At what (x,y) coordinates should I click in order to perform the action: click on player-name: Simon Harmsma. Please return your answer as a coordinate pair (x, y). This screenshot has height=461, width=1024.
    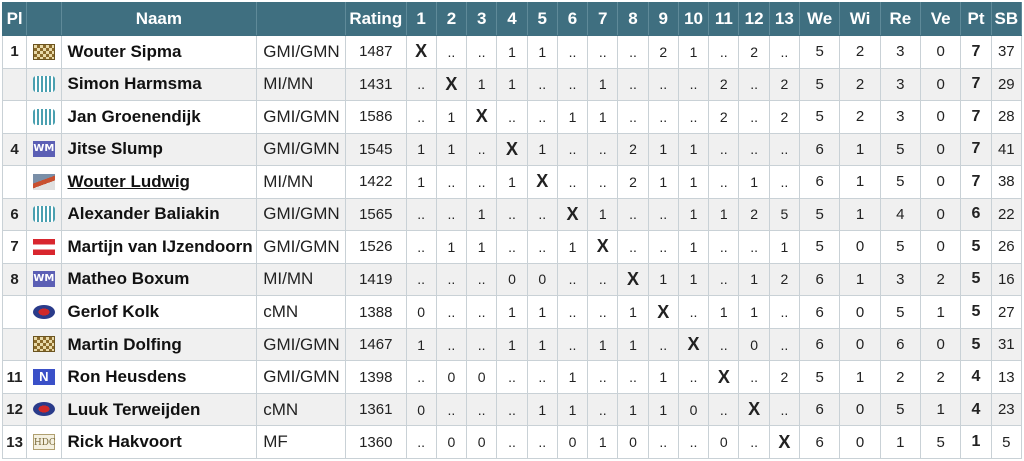
    Looking at the image, I should click on (159, 84).